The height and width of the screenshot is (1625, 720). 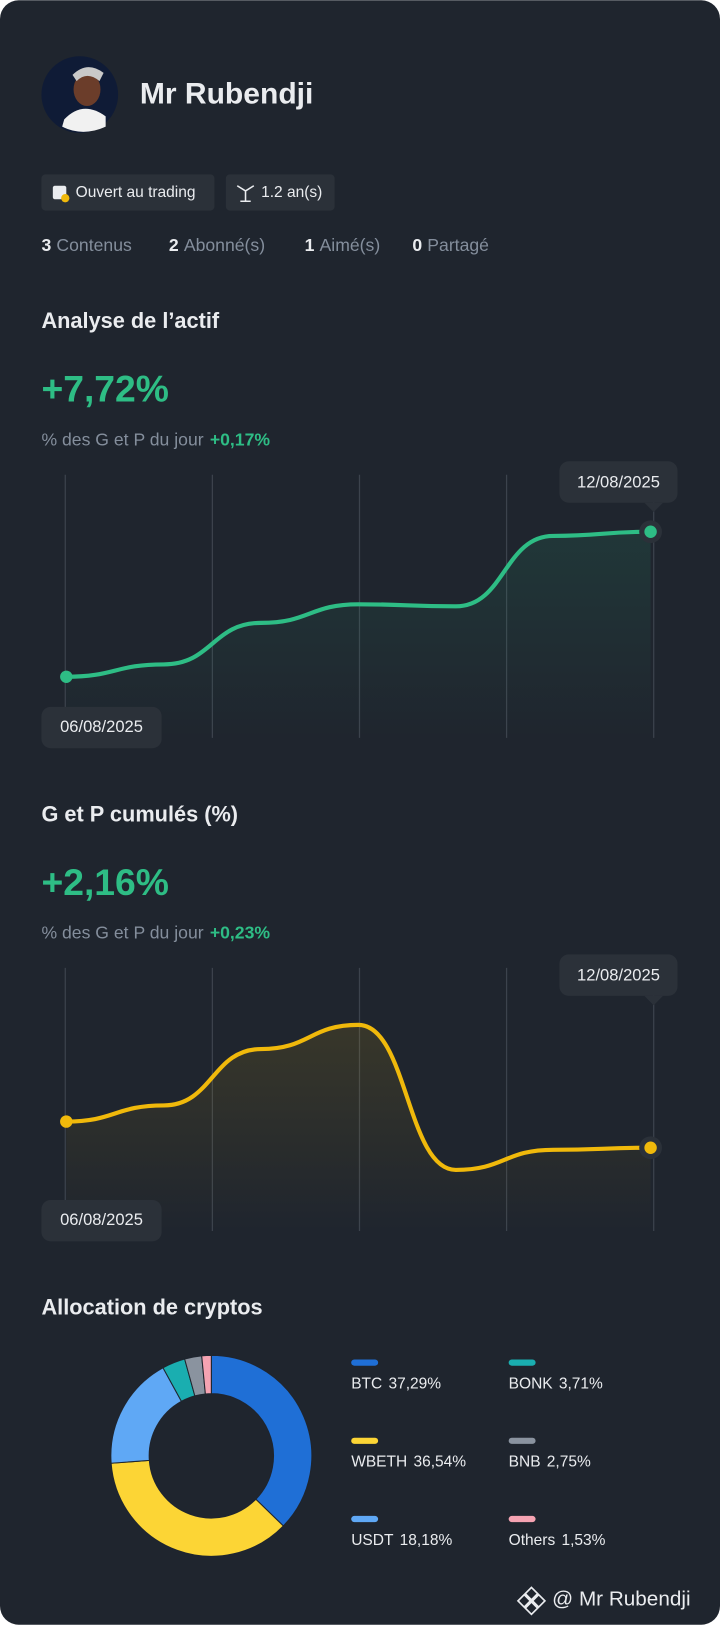 I want to click on subtitle: % des G et P du jour +0,23%, so click(x=155, y=932).